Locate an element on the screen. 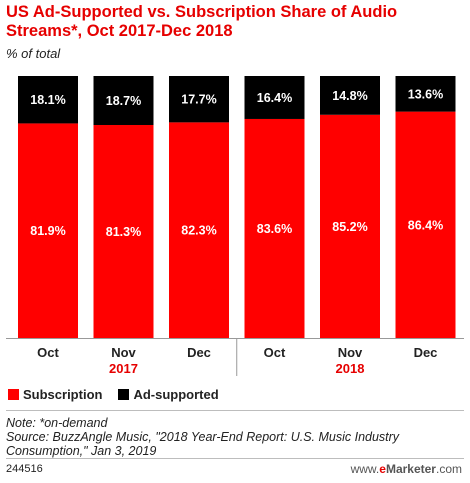 This screenshot has width=470, height=483. legend-swatch-subscription is located at coordinates (13, 394).